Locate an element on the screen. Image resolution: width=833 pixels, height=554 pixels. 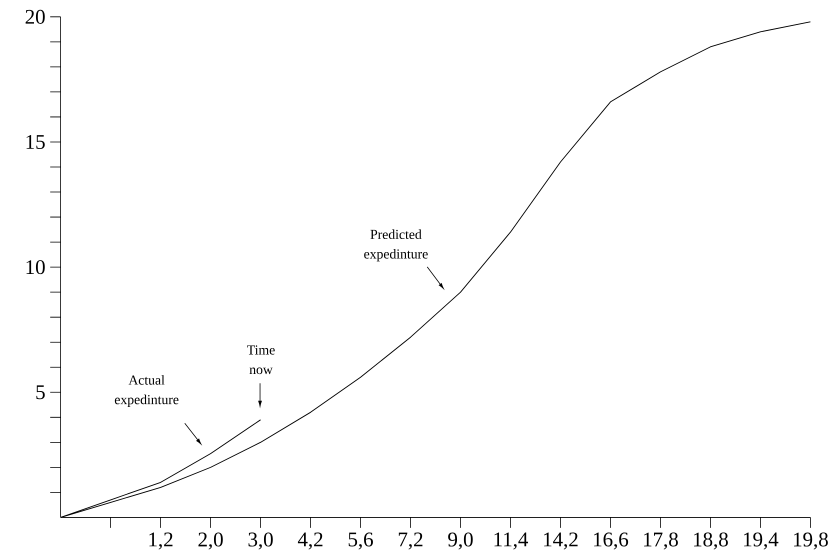
annotation: Actual expedinture is located at coordinates (146, 391).